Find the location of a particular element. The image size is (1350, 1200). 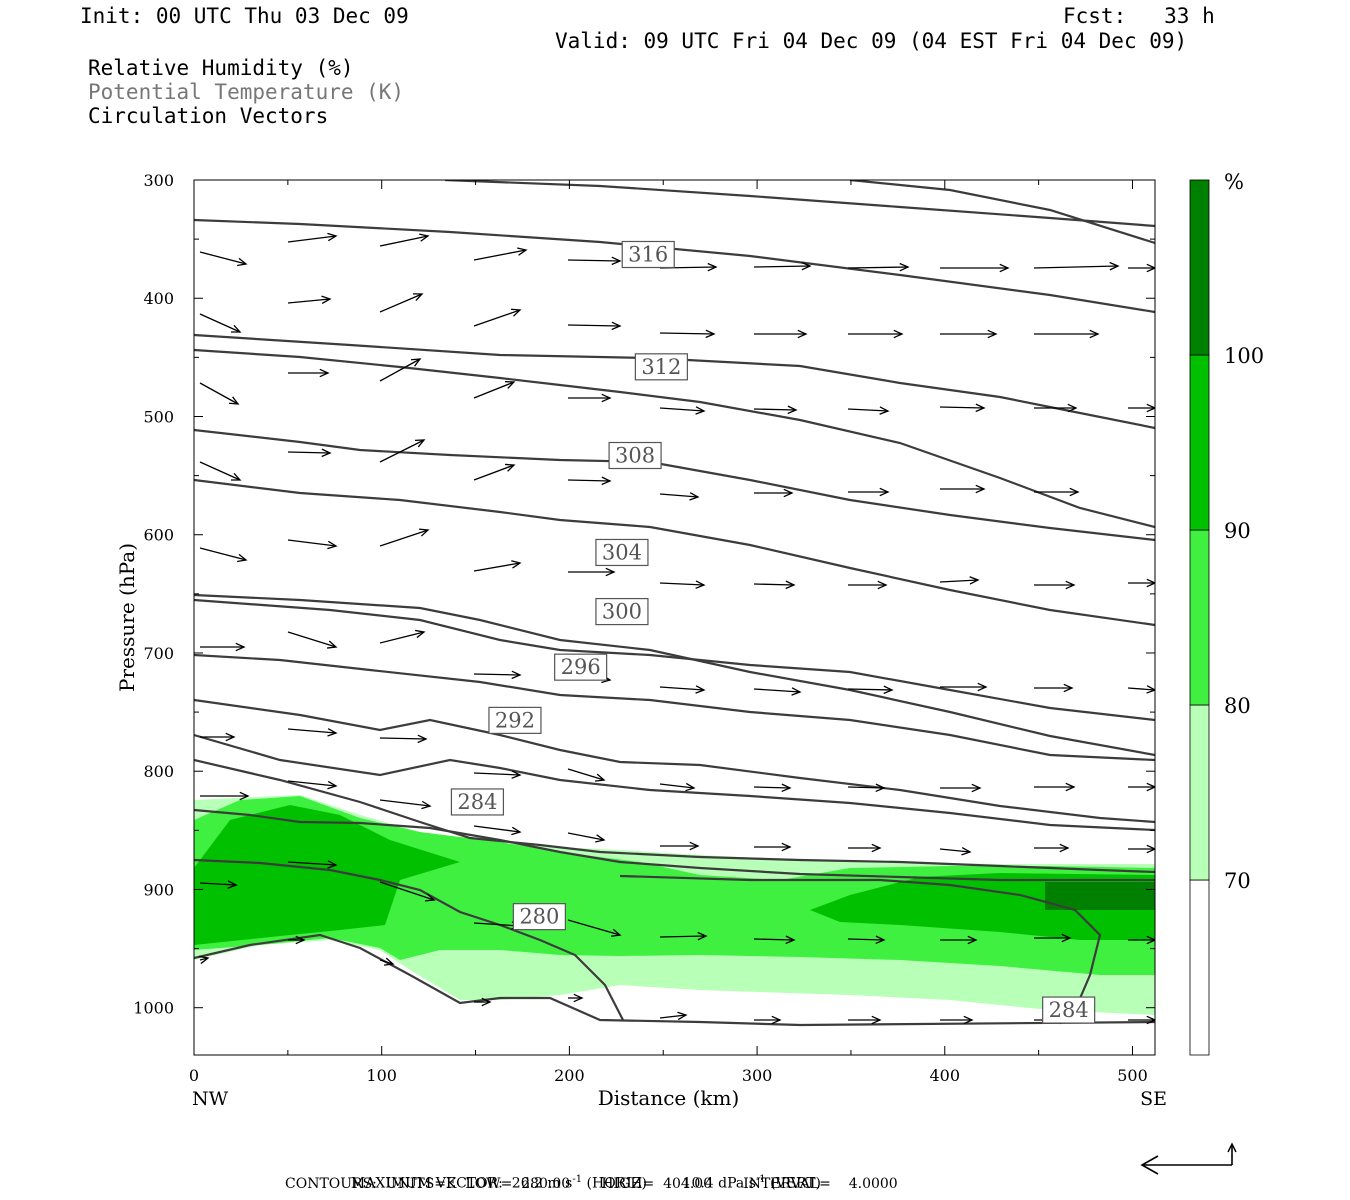

theta-contour-label: 292 is located at coordinates (515, 720).